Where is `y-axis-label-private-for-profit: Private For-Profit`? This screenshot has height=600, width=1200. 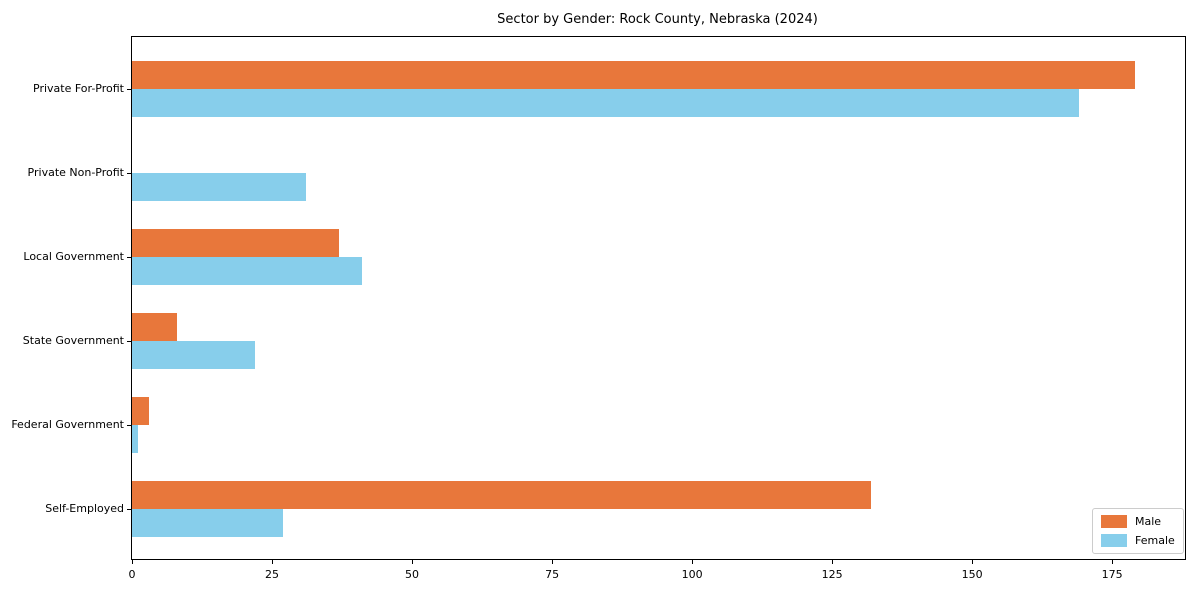 y-axis-label-private-for-profit: Private For-Profit is located at coordinates (78, 88).